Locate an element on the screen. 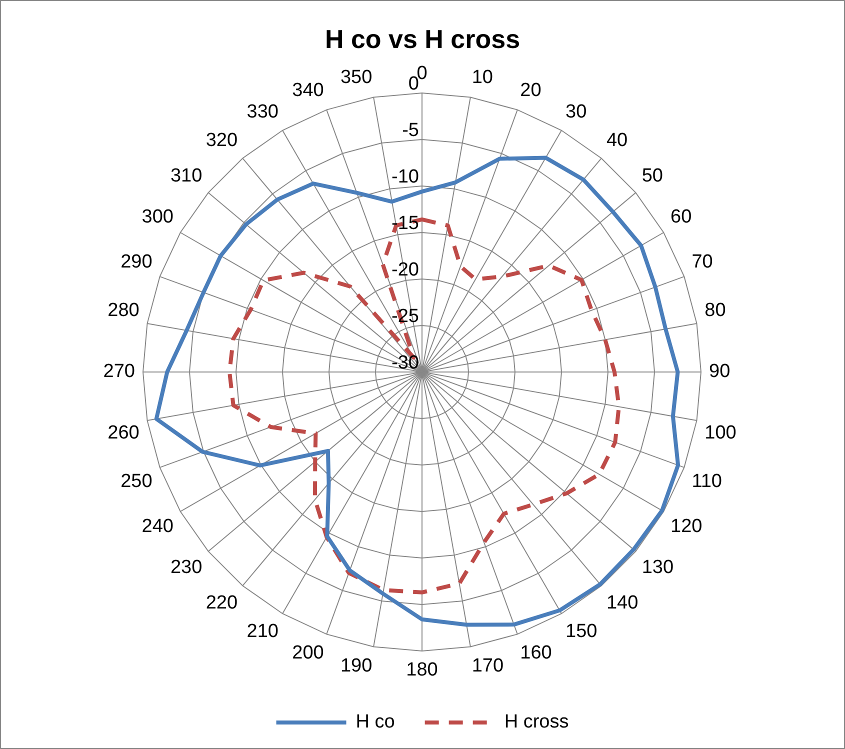 The width and height of the screenshot is (845, 749). y-tick-label: -5 is located at coordinates (410, 131).